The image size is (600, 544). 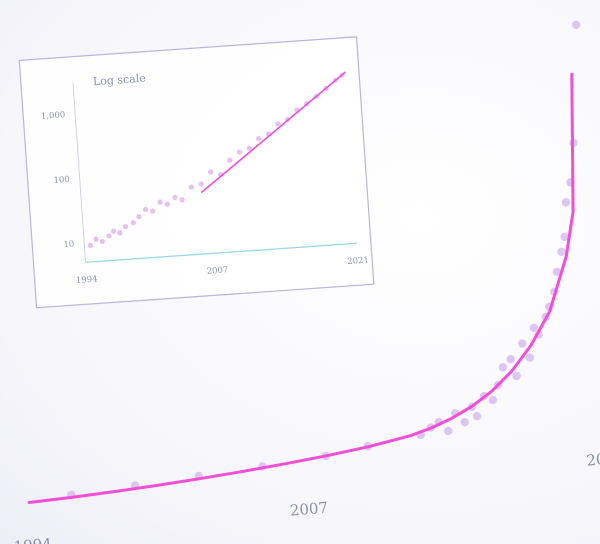 What do you see at coordinates (120, 80) in the screenshot?
I see `inset-title: Log scale` at bounding box center [120, 80].